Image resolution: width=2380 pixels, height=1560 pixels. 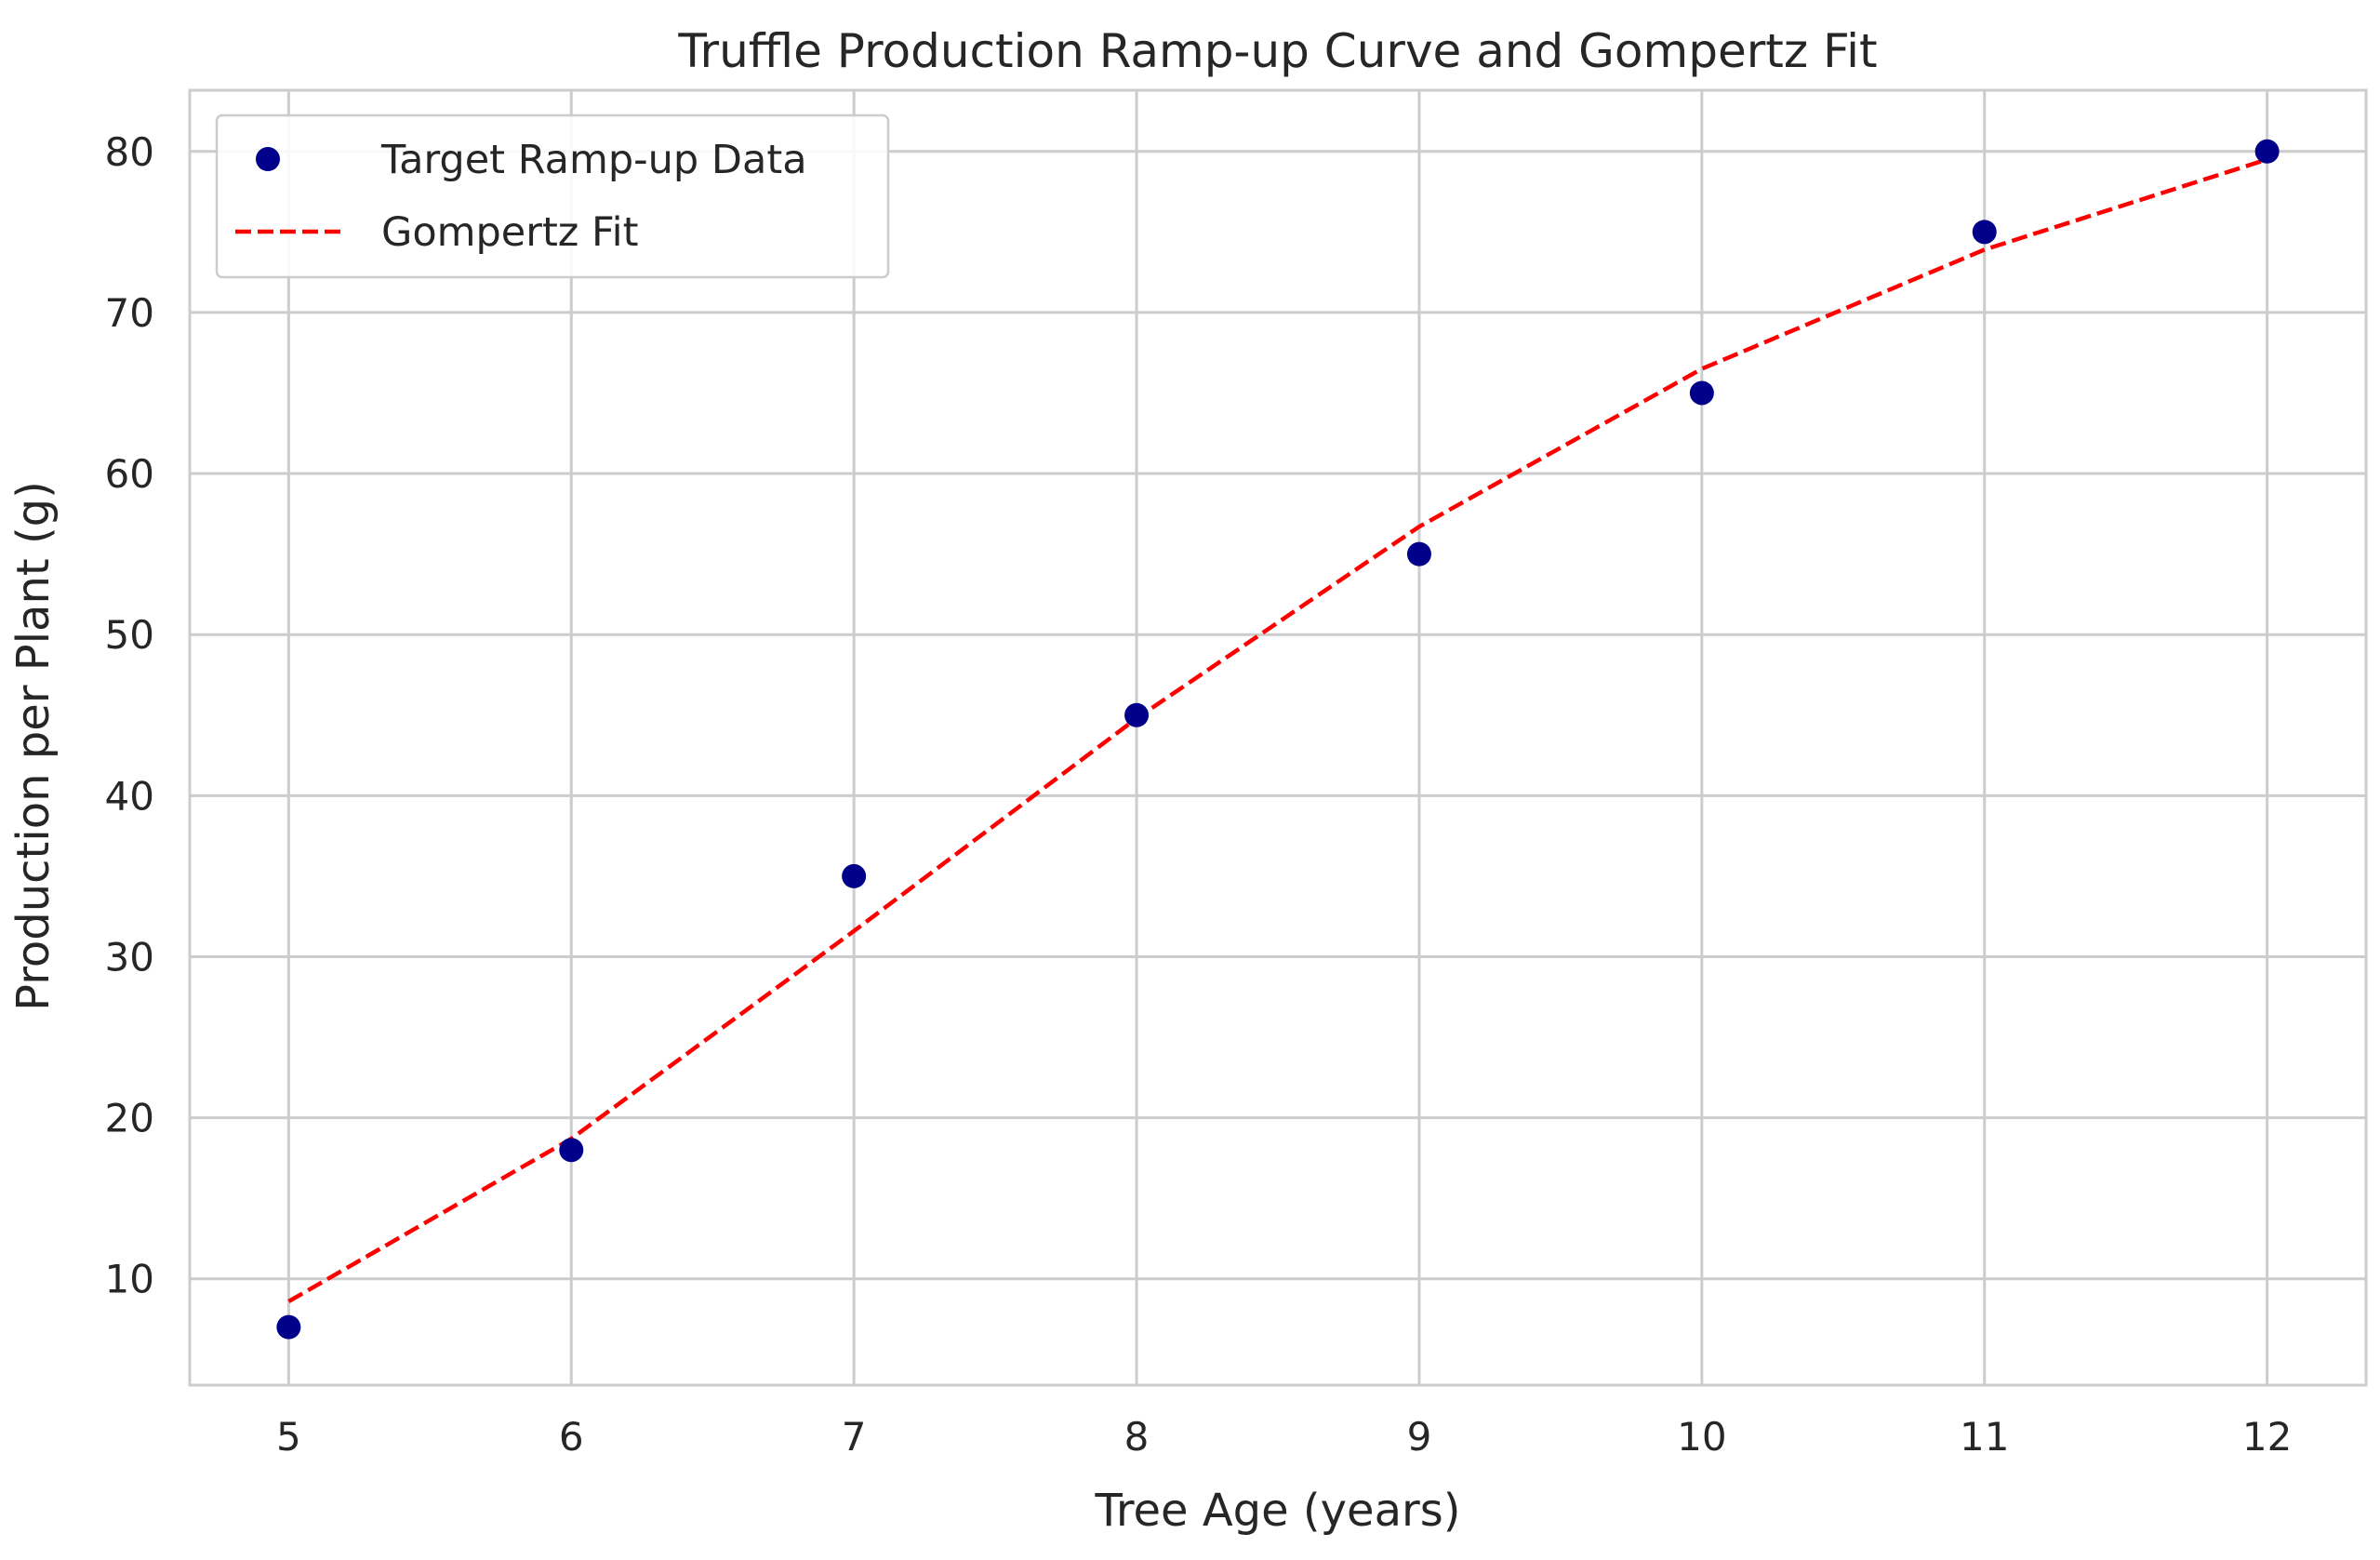 I want to click on x-tick-label: 11, so click(x=1984, y=1437).